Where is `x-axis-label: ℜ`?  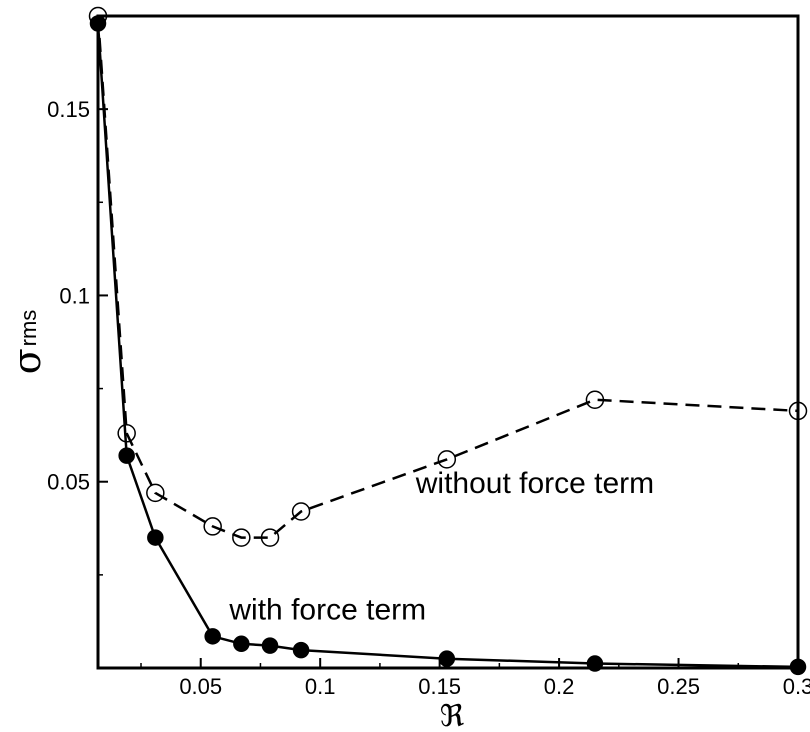
x-axis-label: ℜ is located at coordinates (452, 715).